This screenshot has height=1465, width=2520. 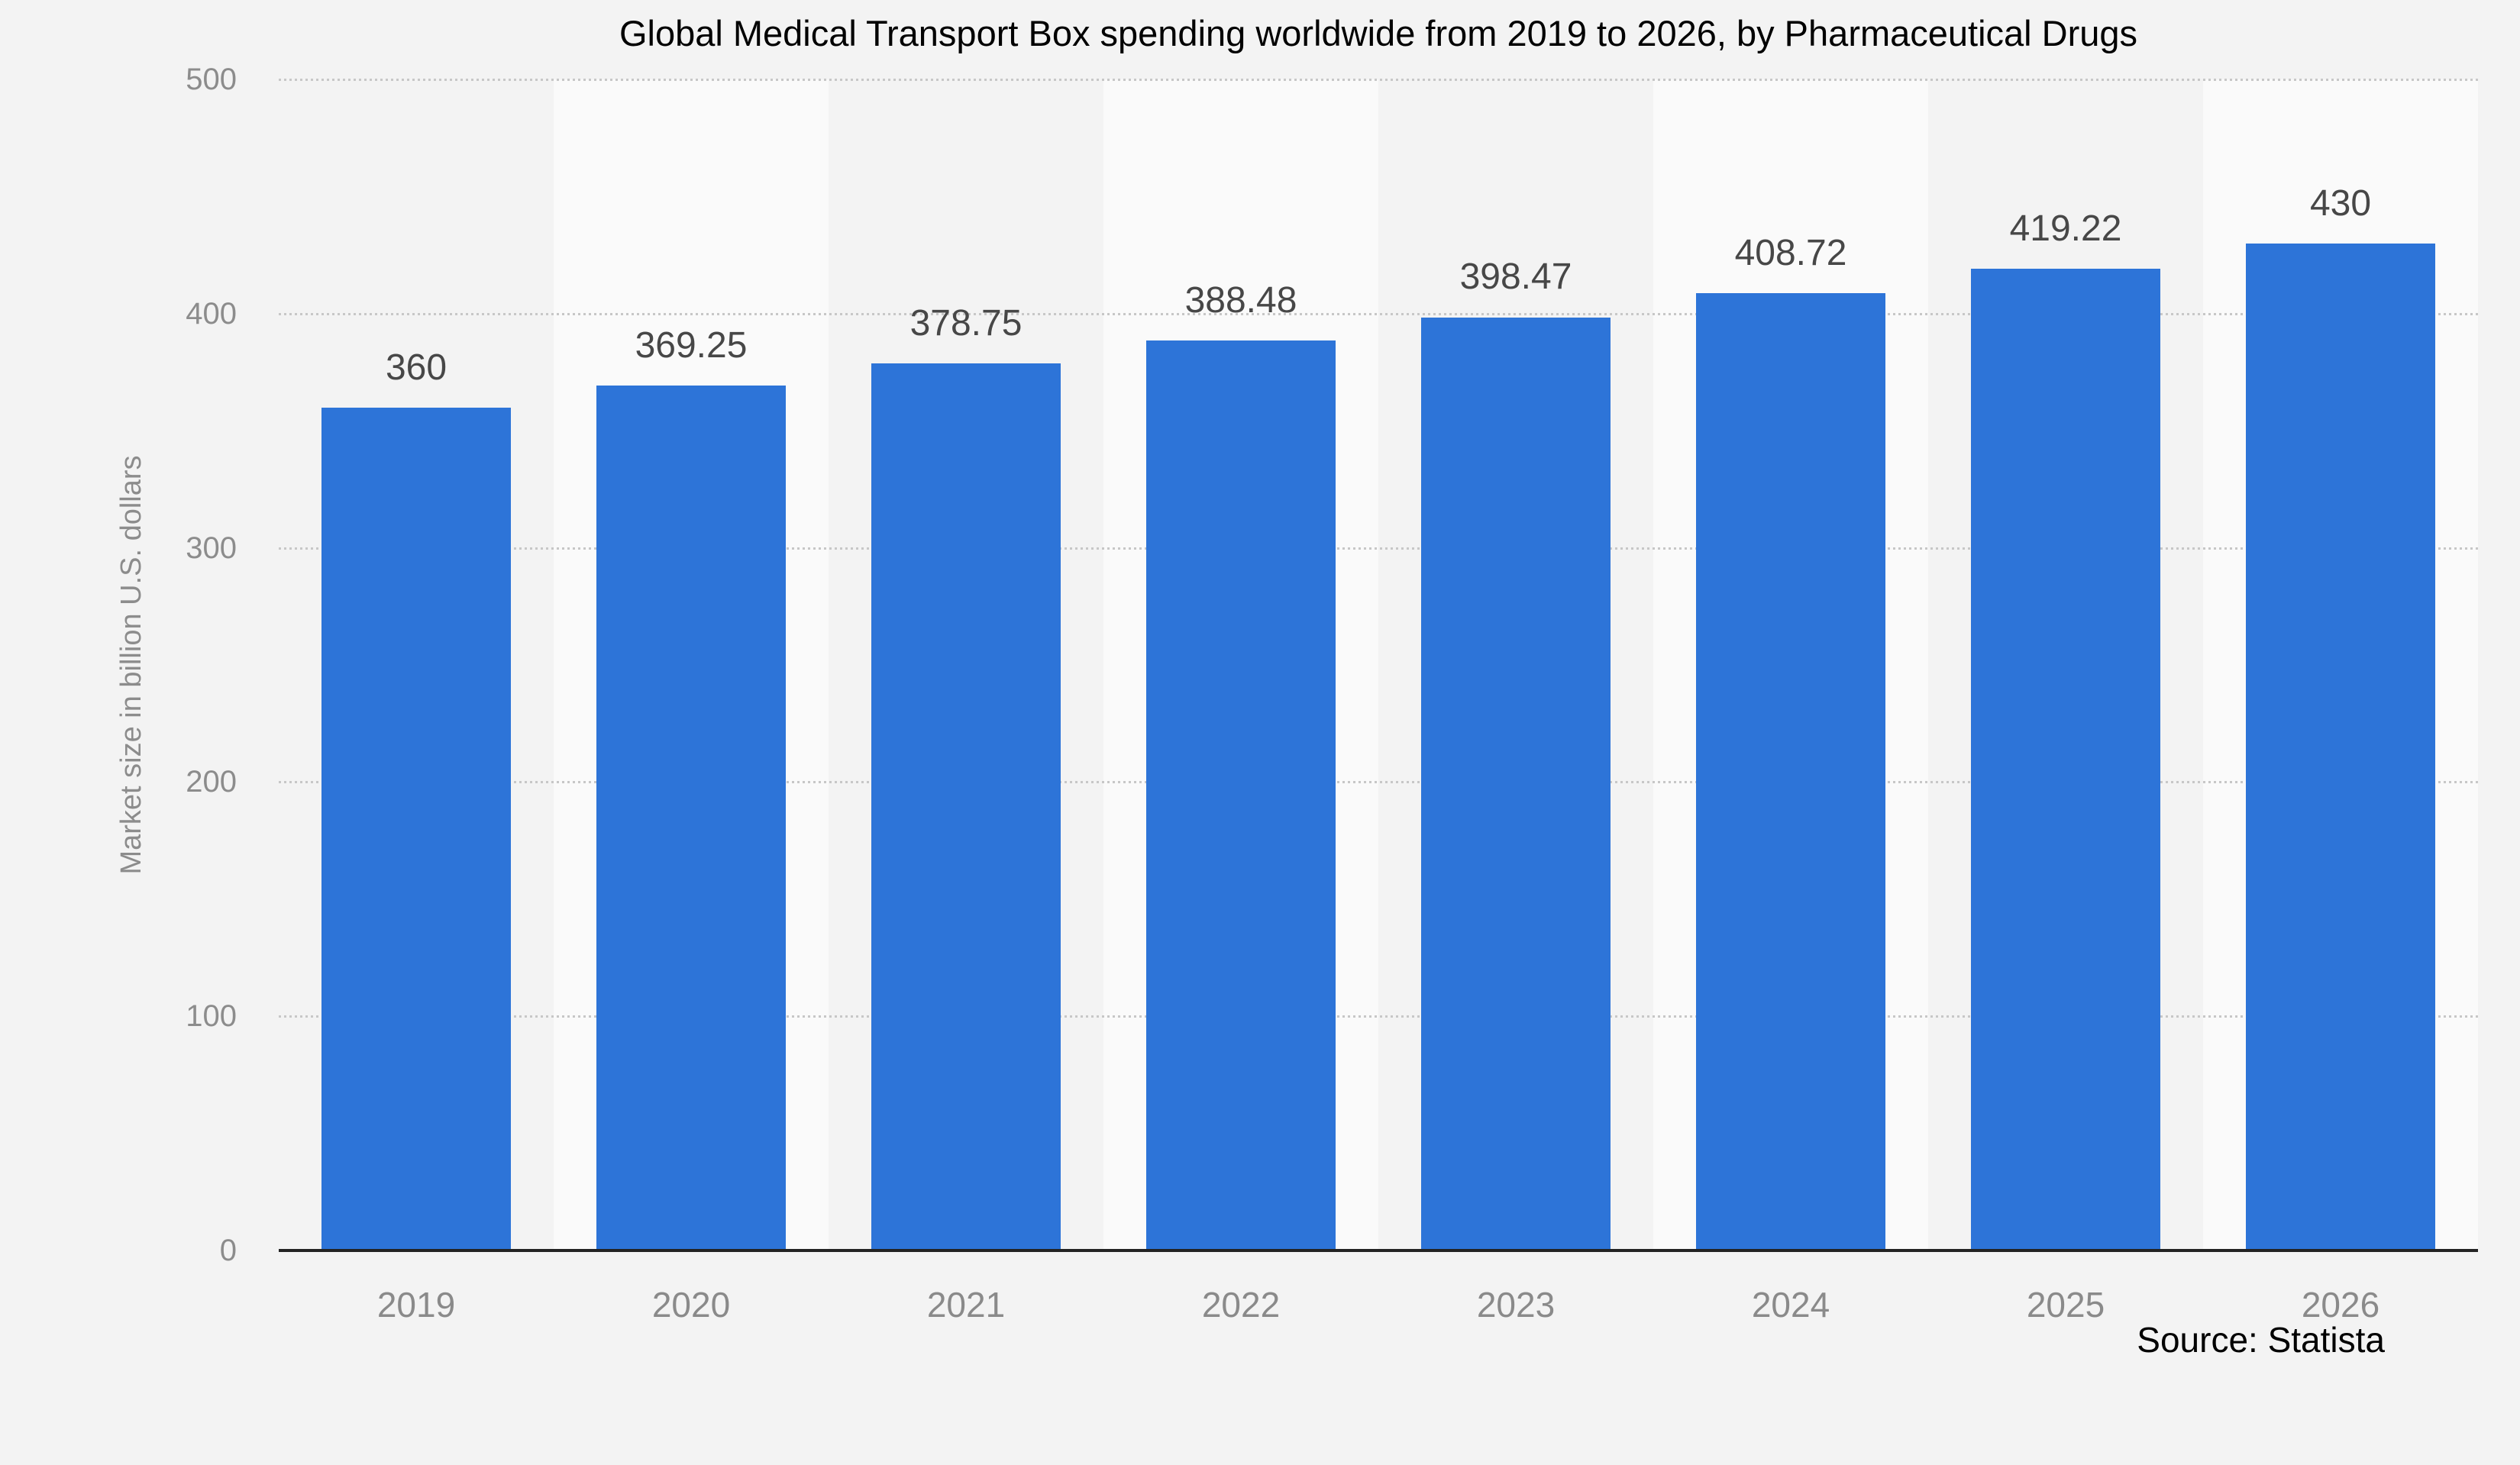 I want to click on x-axis-line, so click(x=1378, y=1250).